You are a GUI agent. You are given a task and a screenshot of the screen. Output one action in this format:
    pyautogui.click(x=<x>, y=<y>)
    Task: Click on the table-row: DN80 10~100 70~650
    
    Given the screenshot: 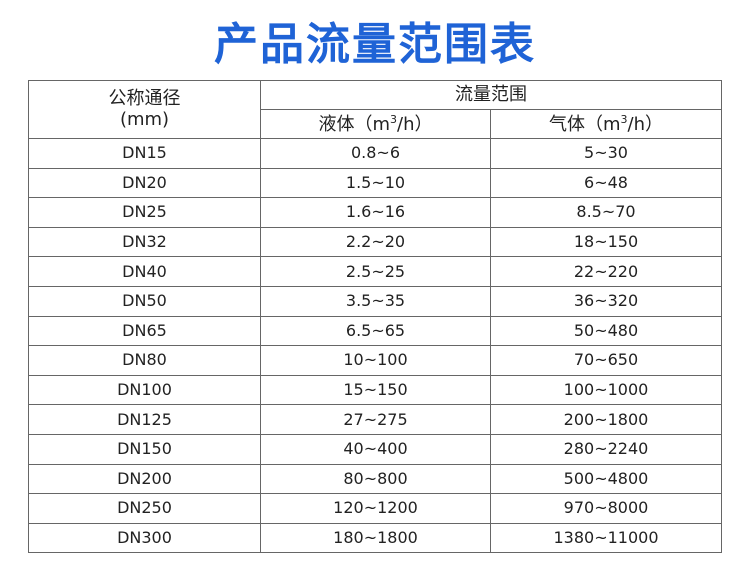 What is the action you would take?
    pyautogui.click(x=375, y=360)
    